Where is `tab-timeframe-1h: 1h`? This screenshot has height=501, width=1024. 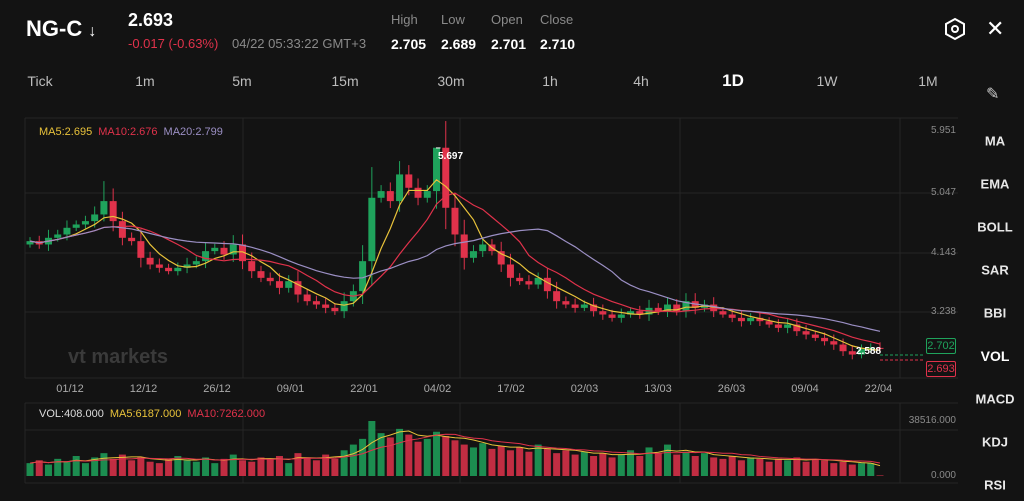
tab-timeframe-1h: 1h is located at coordinates (550, 81).